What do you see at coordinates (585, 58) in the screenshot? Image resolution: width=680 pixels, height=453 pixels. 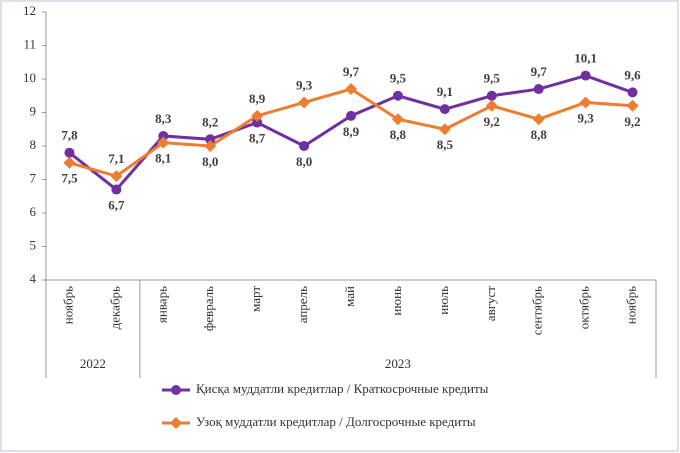 I see `data-label: 10,1` at bounding box center [585, 58].